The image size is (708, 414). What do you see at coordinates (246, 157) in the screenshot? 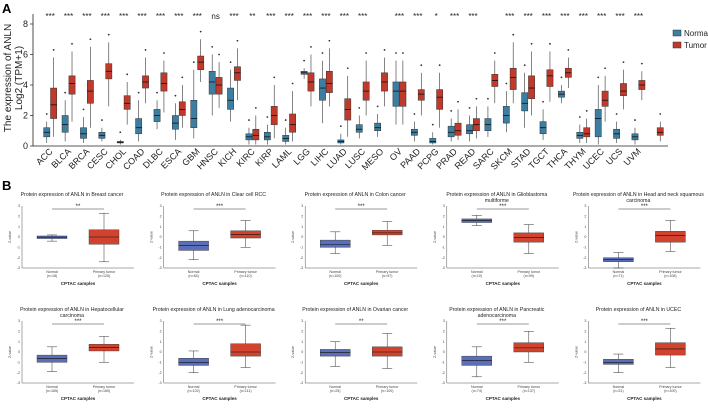
I see `x-tick-label: KIRC` at bounding box center [246, 157].